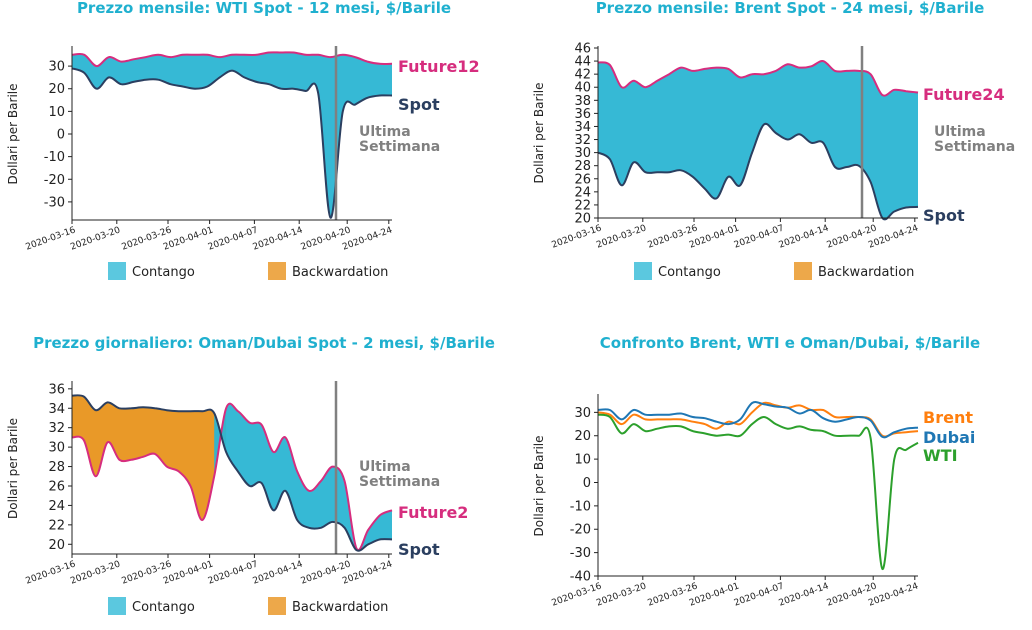 This screenshot has height=630, width=1032. What do you see at coordinates (433, 512) in the screenshot?
I see `series-label-future2: Future2` at bounding box center [433, 512].